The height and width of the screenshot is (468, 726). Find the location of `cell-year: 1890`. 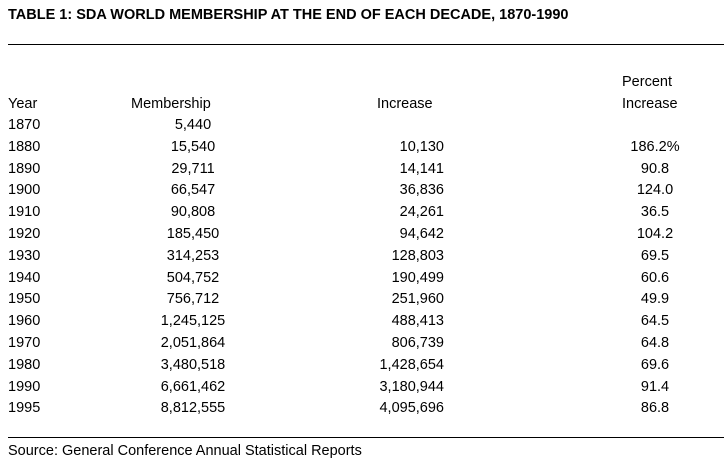

cell-year: 1890 is located at coordinates (24, 168).